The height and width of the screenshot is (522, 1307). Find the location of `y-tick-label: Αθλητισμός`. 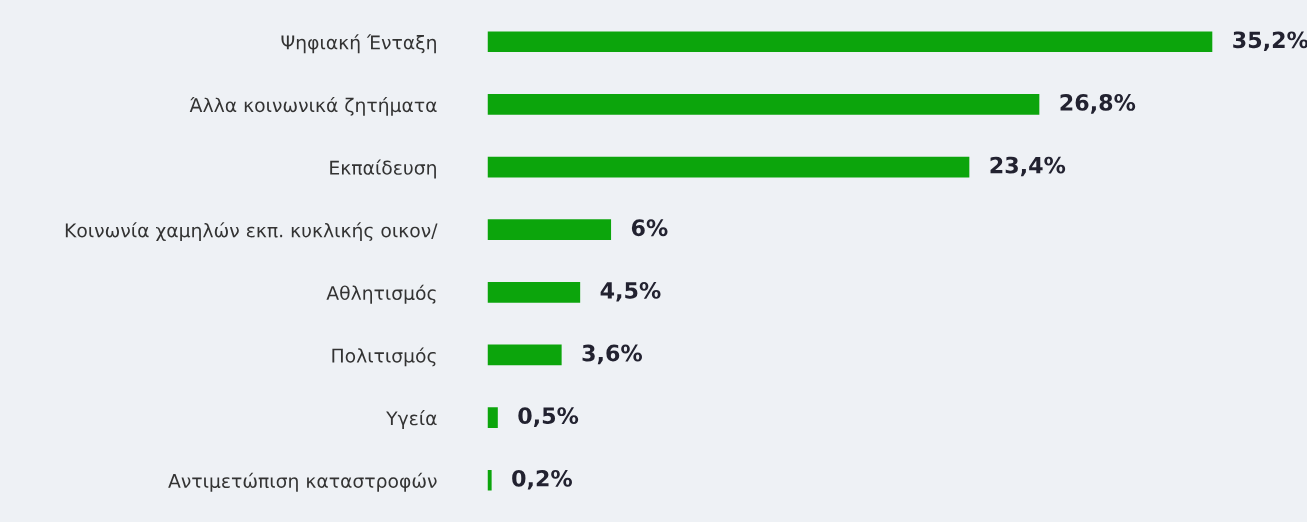

y-tick-label: Αθλητισμός is located at coordinates (381, 294).